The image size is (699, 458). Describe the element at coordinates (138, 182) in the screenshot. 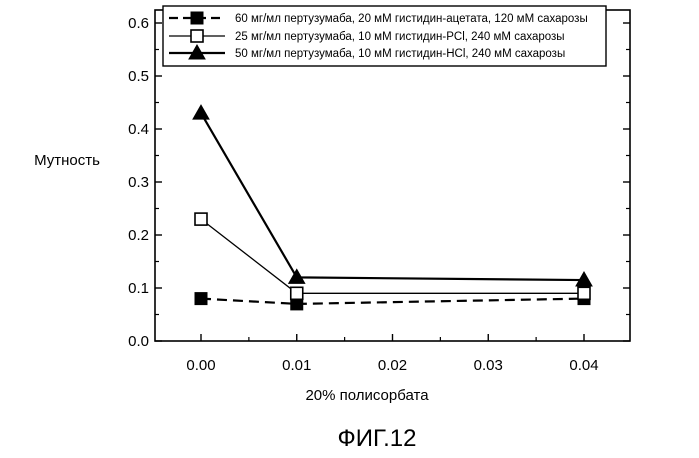

I see `y-tick-label: 0.3` at that location.